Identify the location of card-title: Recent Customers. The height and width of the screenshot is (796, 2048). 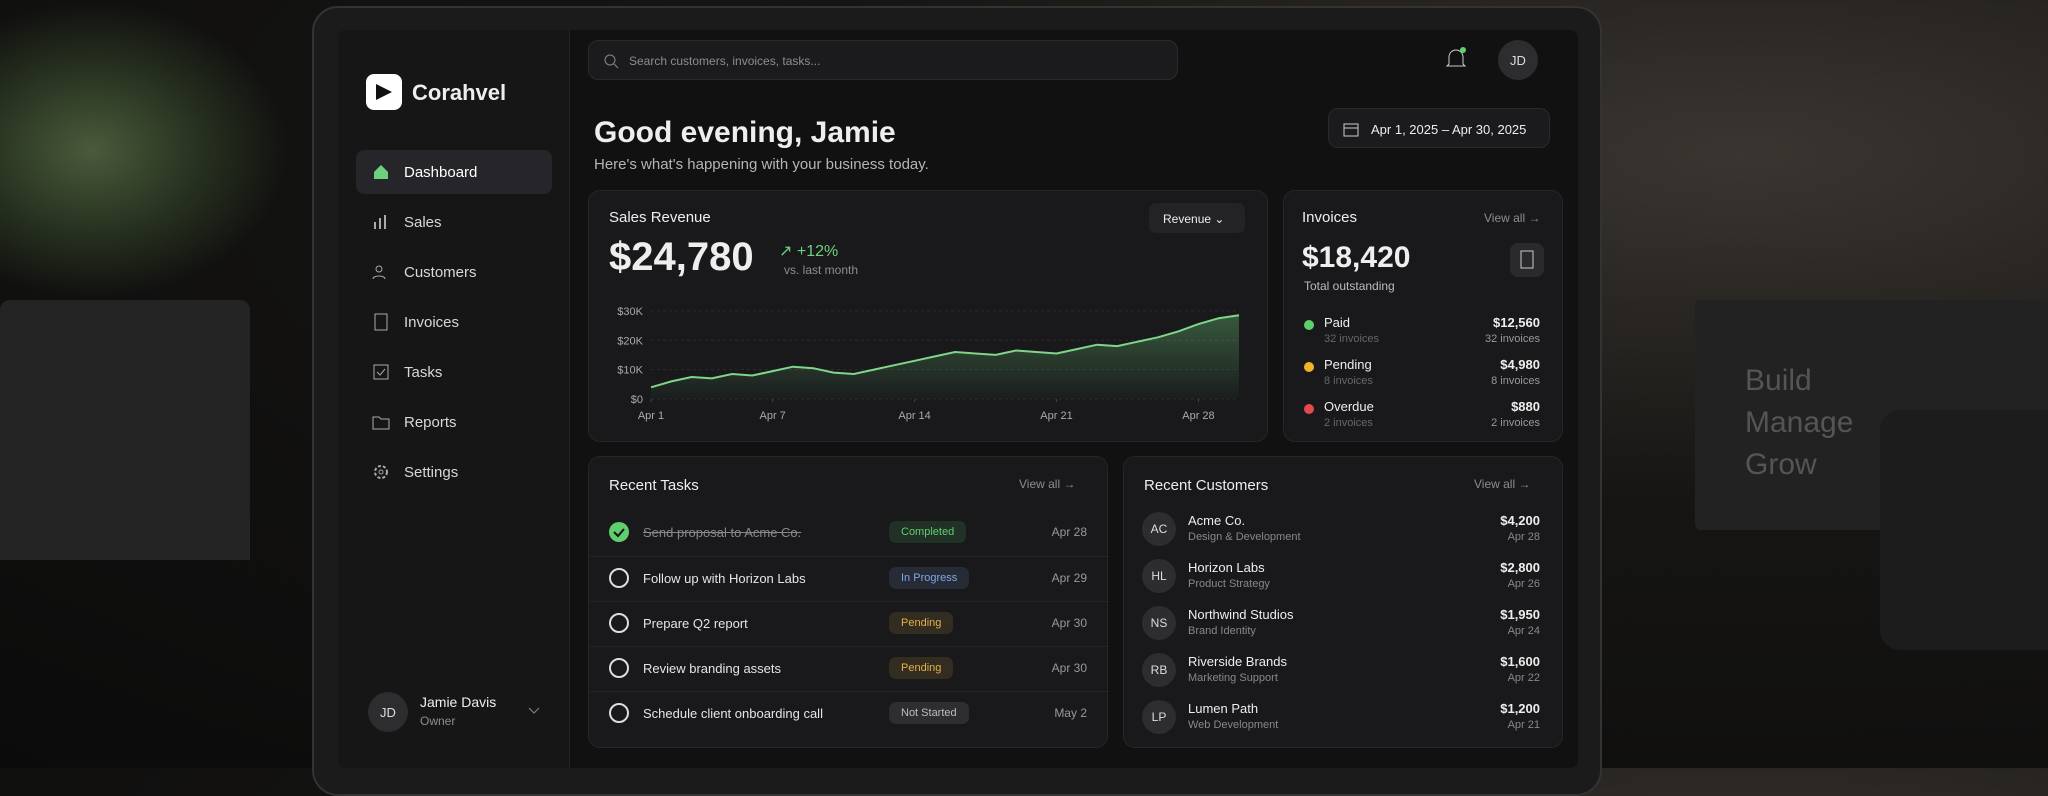
(1206, 485).